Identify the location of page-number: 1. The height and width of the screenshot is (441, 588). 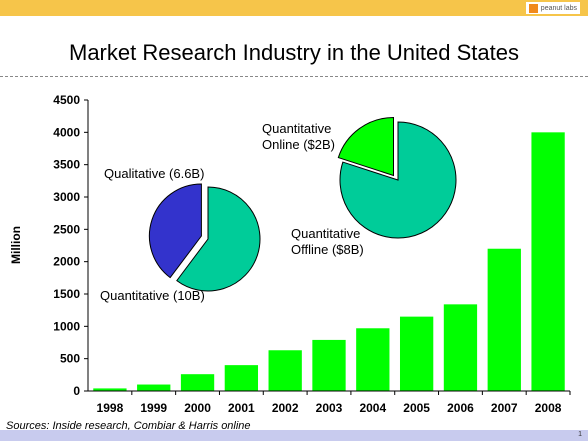
(580, 434).